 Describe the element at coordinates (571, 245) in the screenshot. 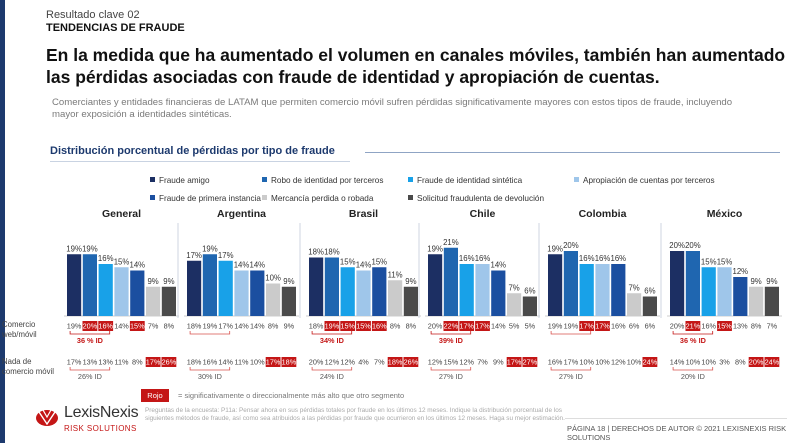

I see `bar-value-label: 20%` at that location.